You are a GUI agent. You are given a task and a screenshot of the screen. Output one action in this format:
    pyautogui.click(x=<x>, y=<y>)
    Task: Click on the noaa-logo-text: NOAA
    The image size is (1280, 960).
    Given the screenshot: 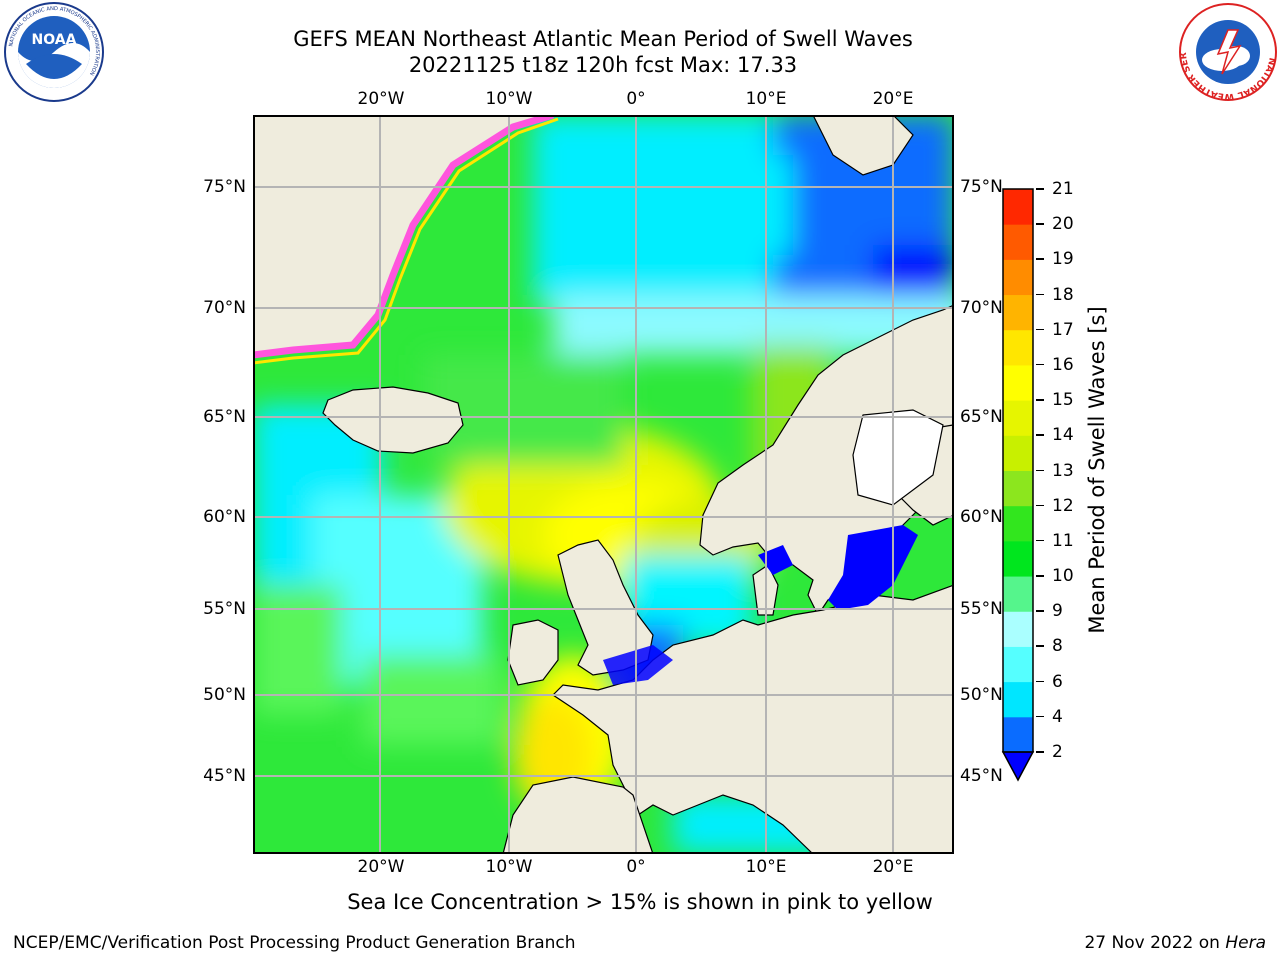 What is the action you would take?
    pyautogui.click(x=54, y=40)
    